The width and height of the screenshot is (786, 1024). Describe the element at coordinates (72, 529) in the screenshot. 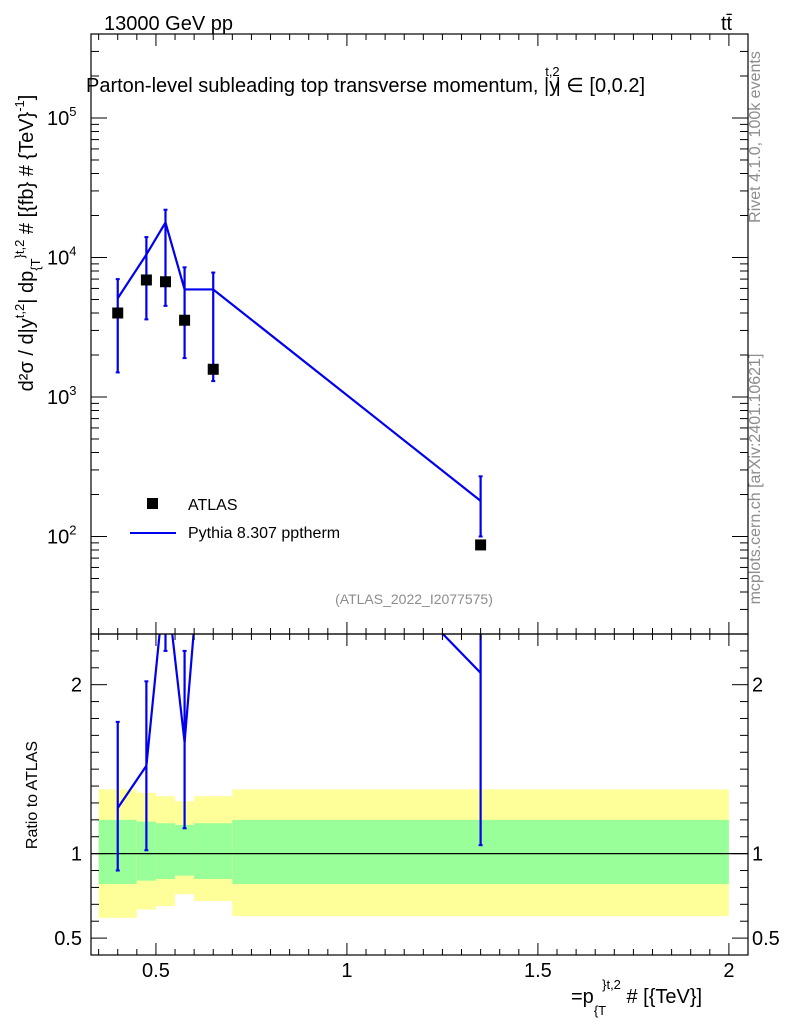

I see `tick-exponent: 2` at that location.